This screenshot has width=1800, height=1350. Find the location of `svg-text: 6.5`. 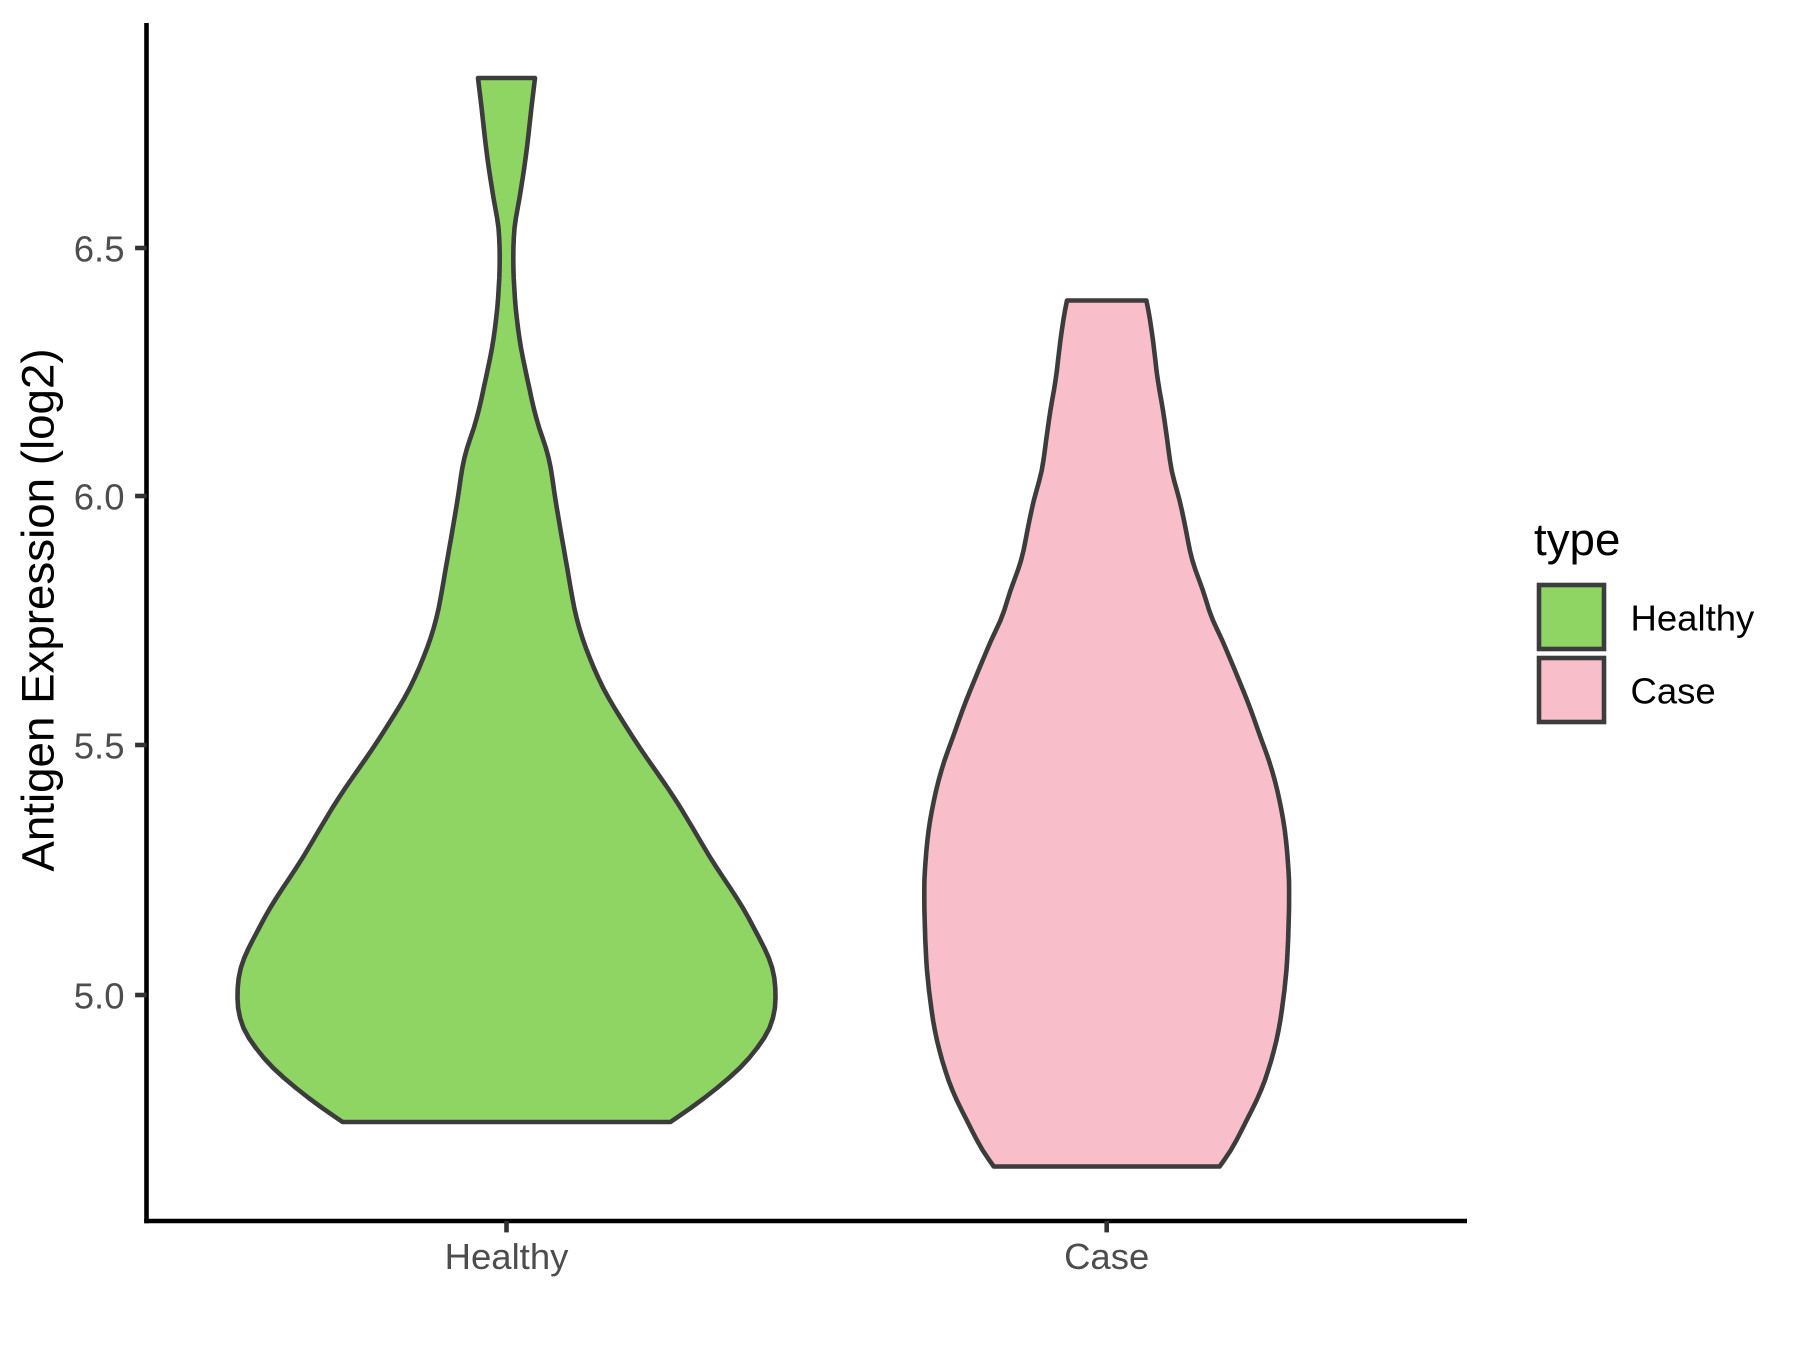

svg-text: 6.5 is located at coordinates (99, 248).